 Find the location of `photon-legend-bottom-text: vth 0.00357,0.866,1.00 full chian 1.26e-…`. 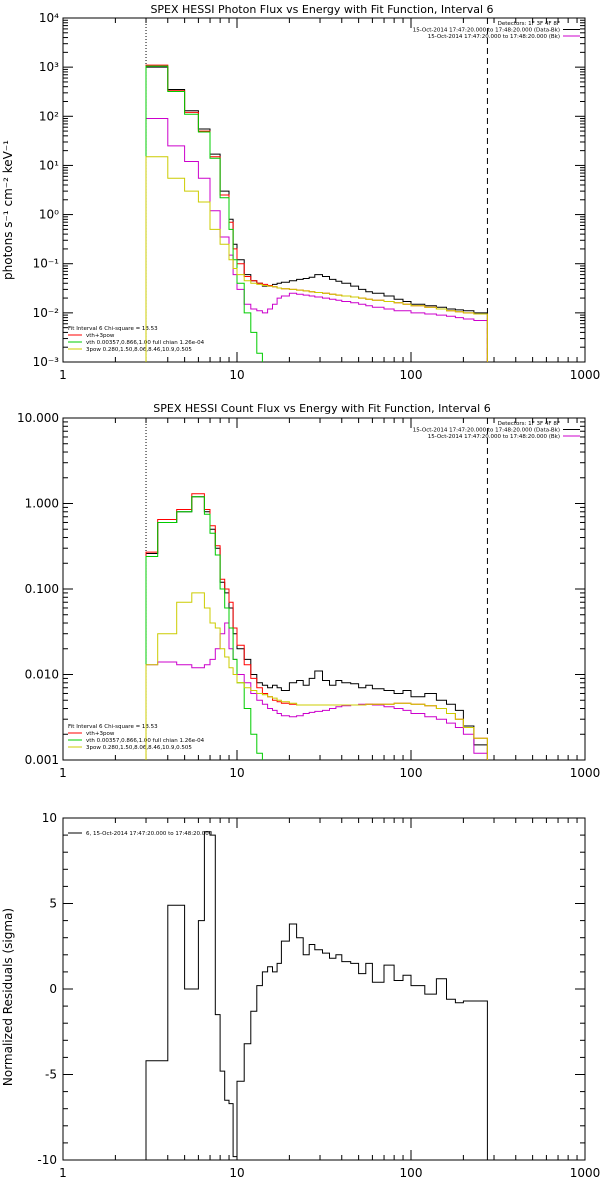

photon-legend-bottom-text: vth 0.00357,0.866,1.00 full chian 1.26e-… is located at coordinates (145, 343).